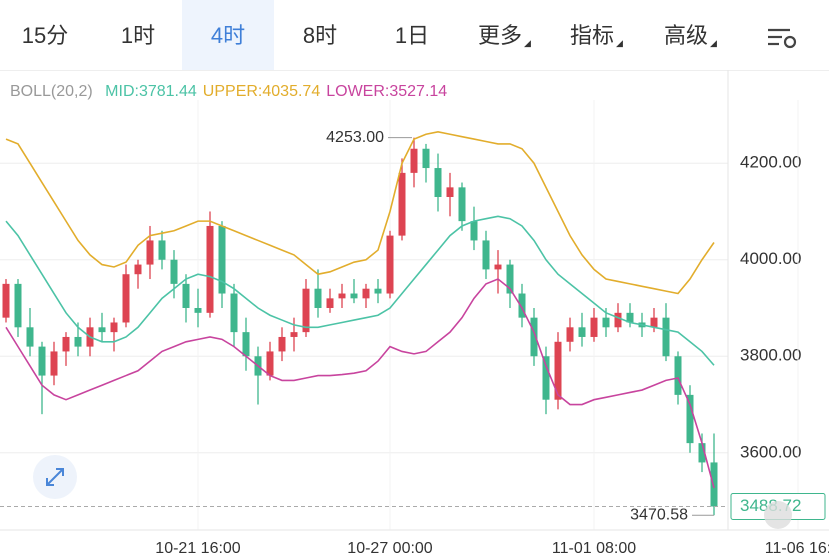 This screenshot has width=829, height=559. I want to click on tab-bar: 15分 1时 4时 8时 1日 更多 ◢ 指标 ◢ 高级 ◢, so click(414, 35).